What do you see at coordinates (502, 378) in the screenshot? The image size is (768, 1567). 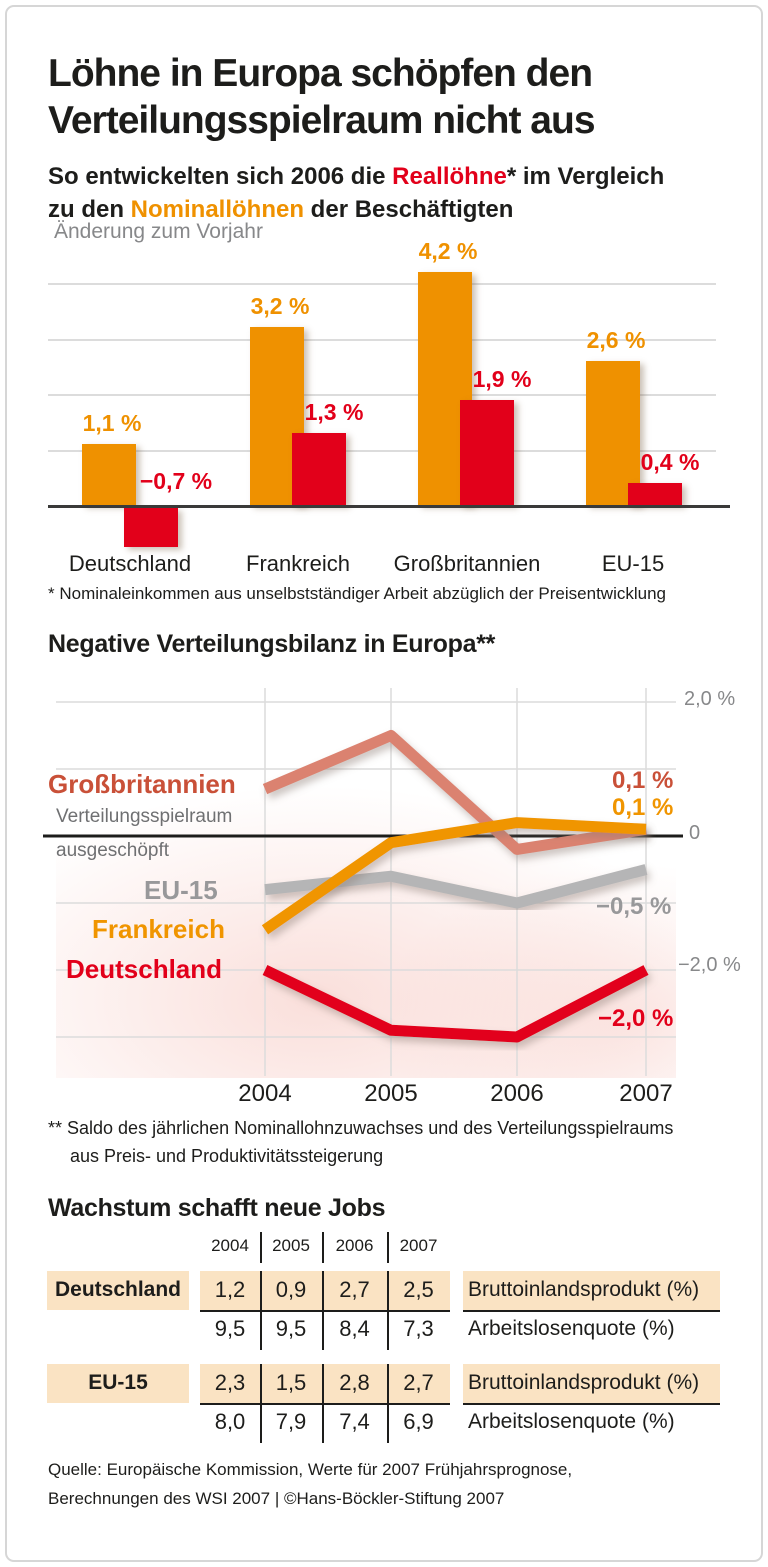 I see `bar-label-real-grossbritannien: 1,9 %` at bounding box center [502, 378].